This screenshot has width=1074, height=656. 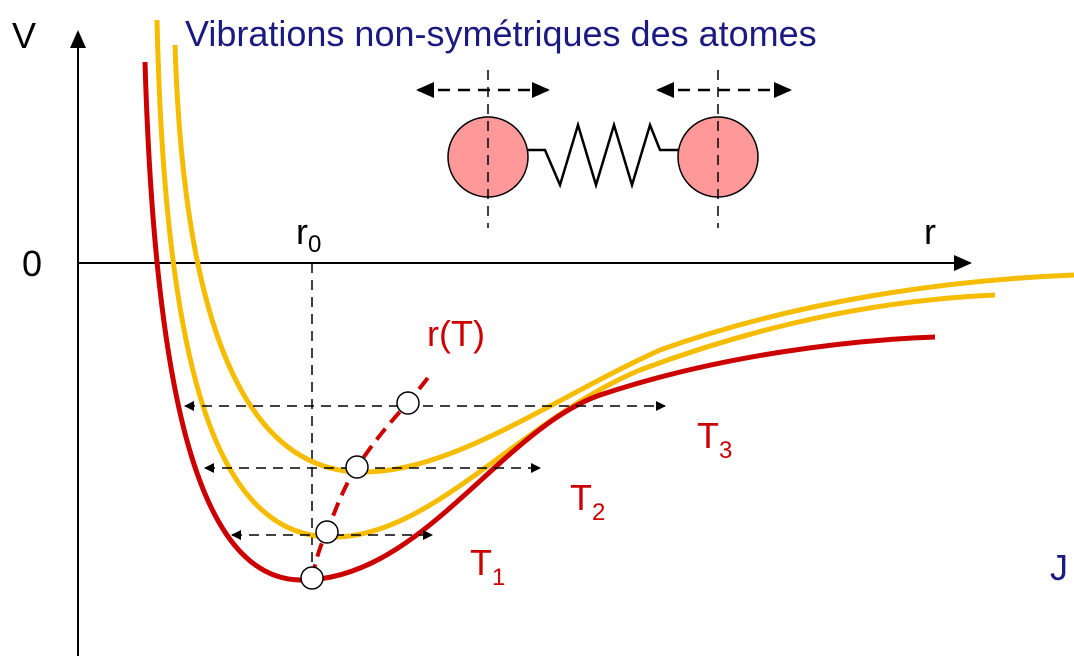 I want to click on title: Vibrations non-symétriques des atomes, so click(x=501, y=33).